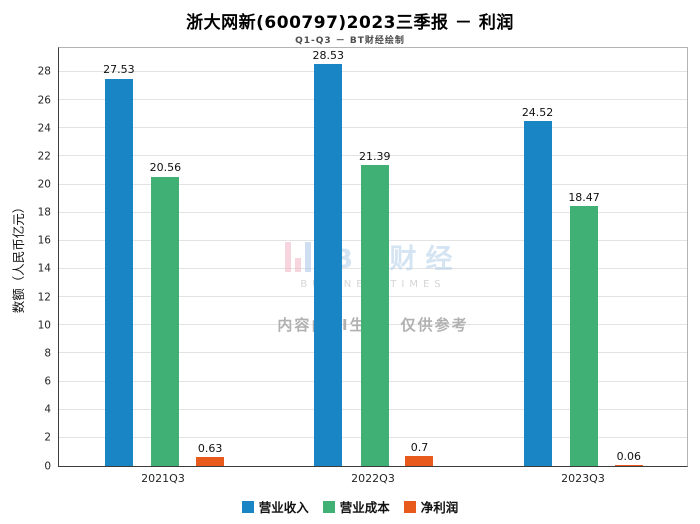  Describe the element at coordinates (44, 296) in the screenshot. I see `y-tick-label: 12` at that location.